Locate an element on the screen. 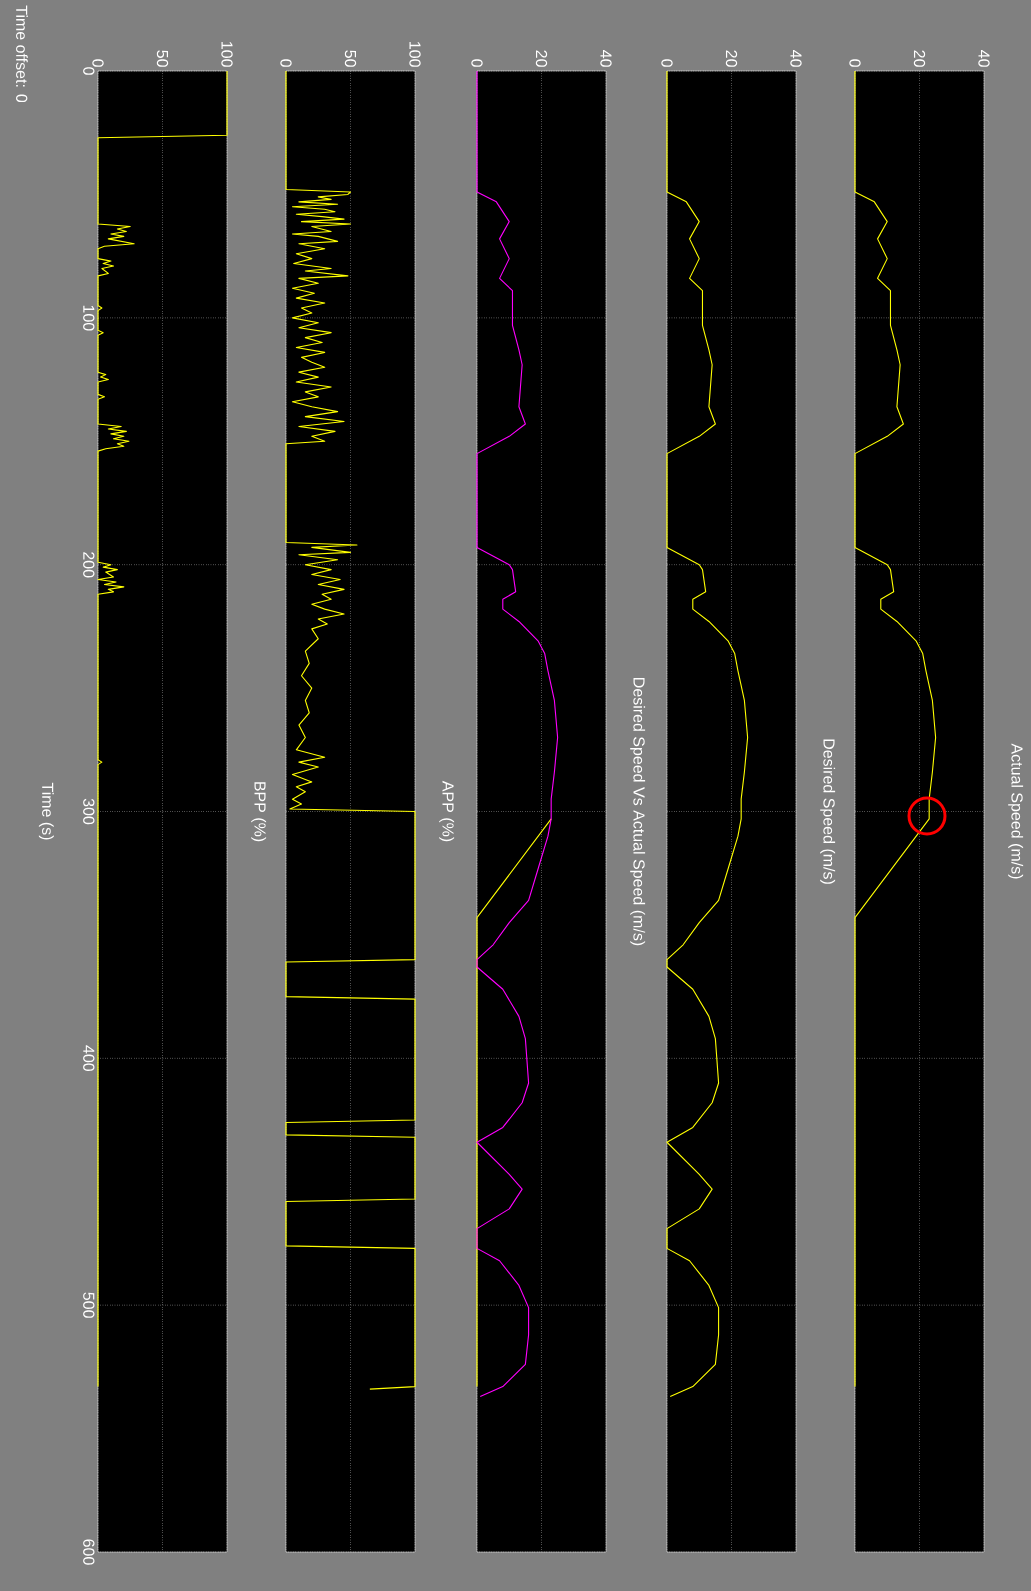 This screenshot has height=1591, width=1031. y-tick-label: 600 is located at coordinates (89, 1552).